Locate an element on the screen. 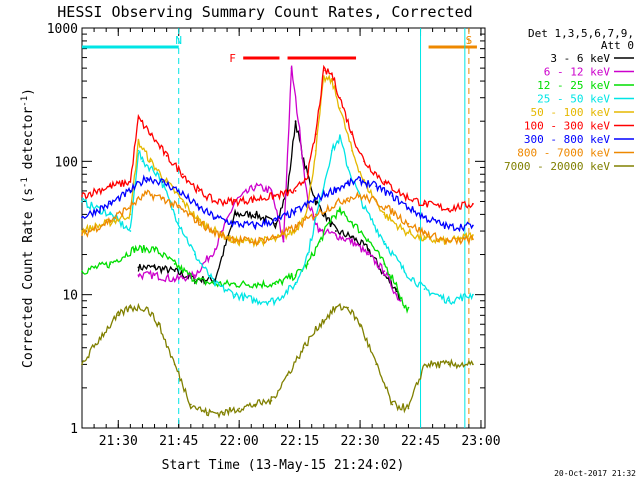  legend-header: Att 0 is located at coordinates (617, 45).